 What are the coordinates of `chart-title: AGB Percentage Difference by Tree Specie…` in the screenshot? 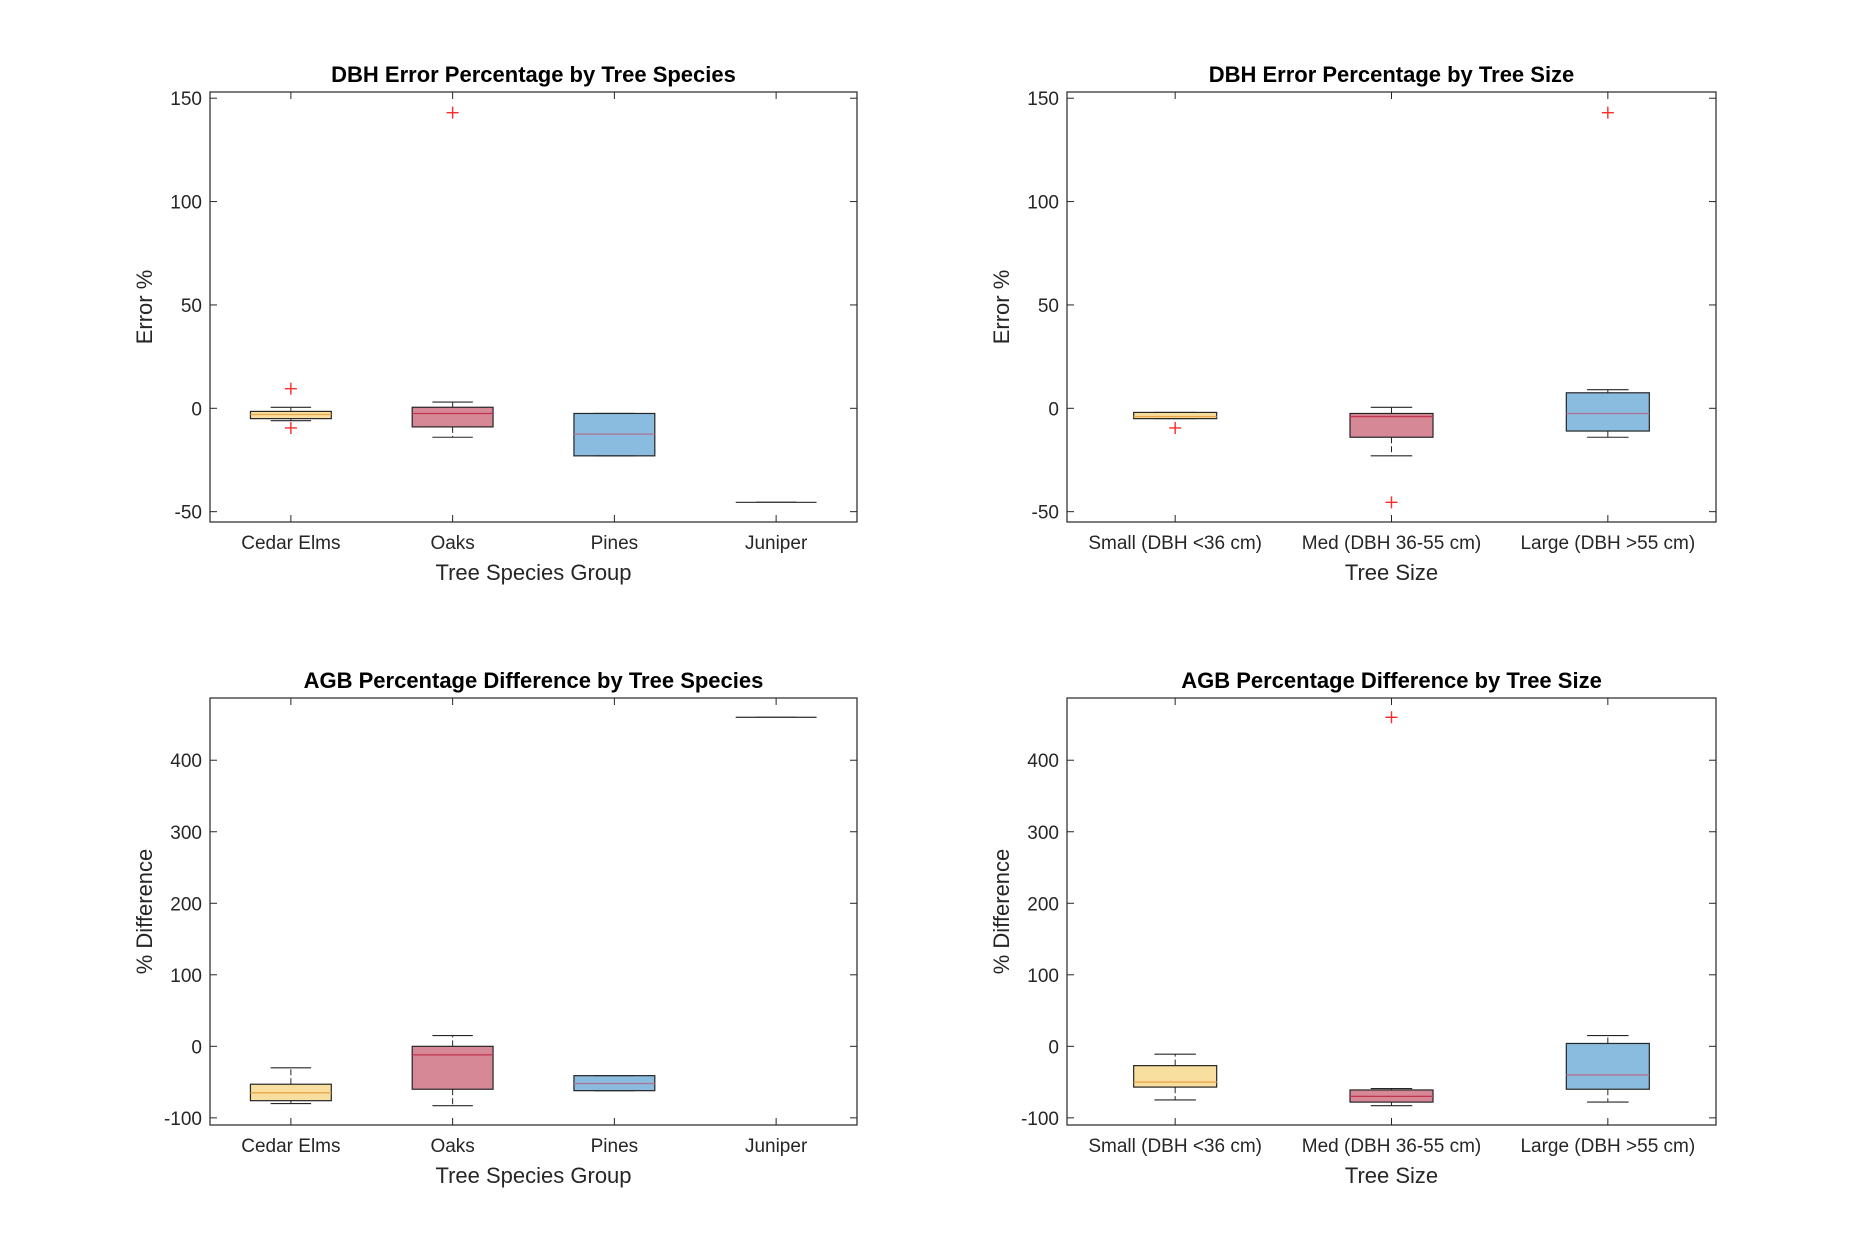 It's located at (534, 680).